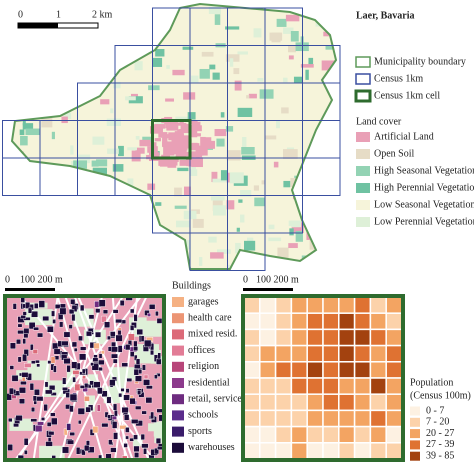 This screenshot has height=464, width=474. I want to click on panel-frame, so click(84, 378).